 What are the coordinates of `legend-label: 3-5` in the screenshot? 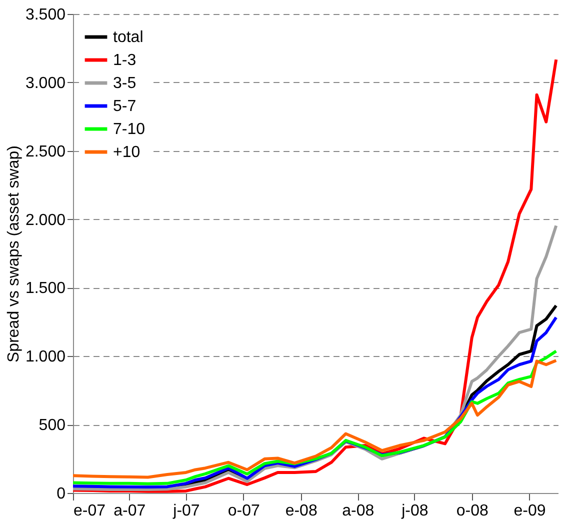 It's located at (124, 83).